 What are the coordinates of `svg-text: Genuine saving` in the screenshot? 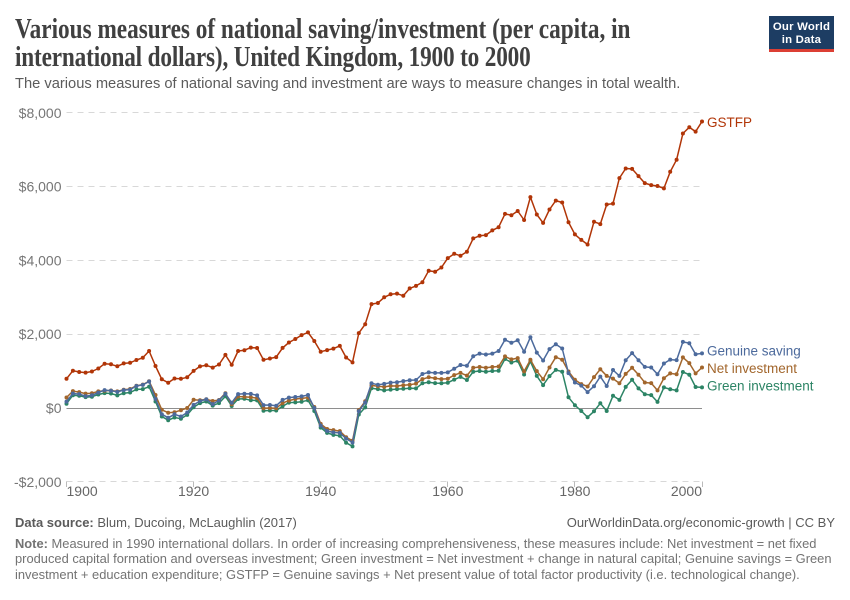 It's located at (754, 351).